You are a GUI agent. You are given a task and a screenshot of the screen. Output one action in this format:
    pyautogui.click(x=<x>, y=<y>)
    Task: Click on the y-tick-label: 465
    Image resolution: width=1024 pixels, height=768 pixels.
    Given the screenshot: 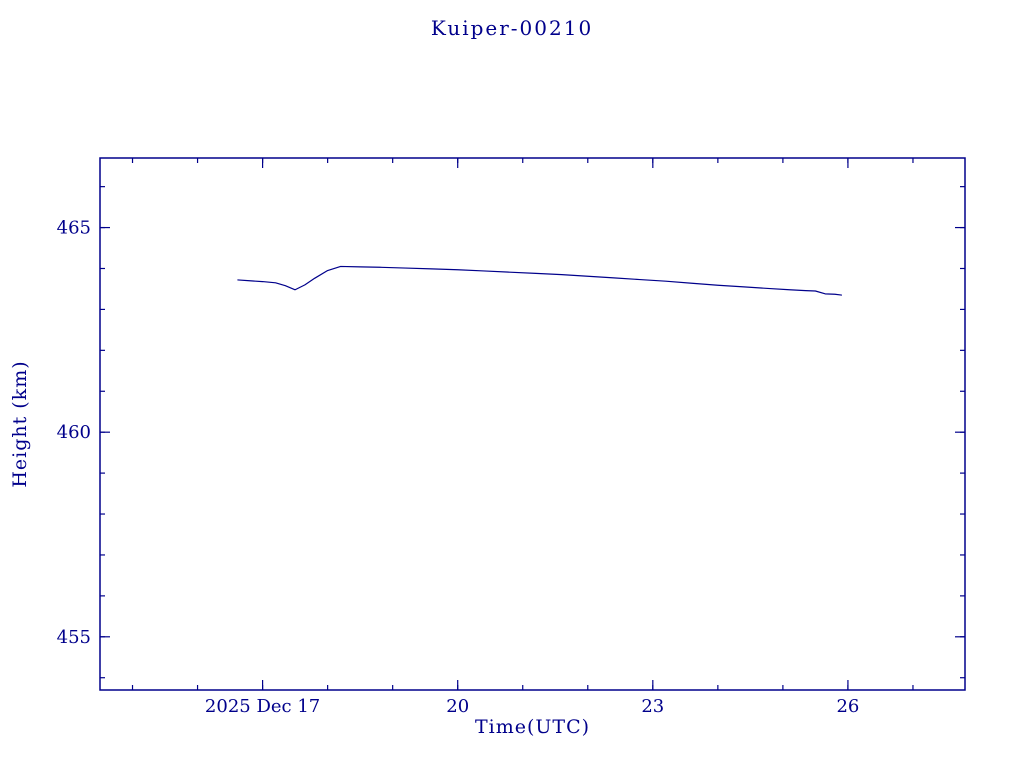 What is the action you would take?
    pyautogui.click(x=74, y=228)
    